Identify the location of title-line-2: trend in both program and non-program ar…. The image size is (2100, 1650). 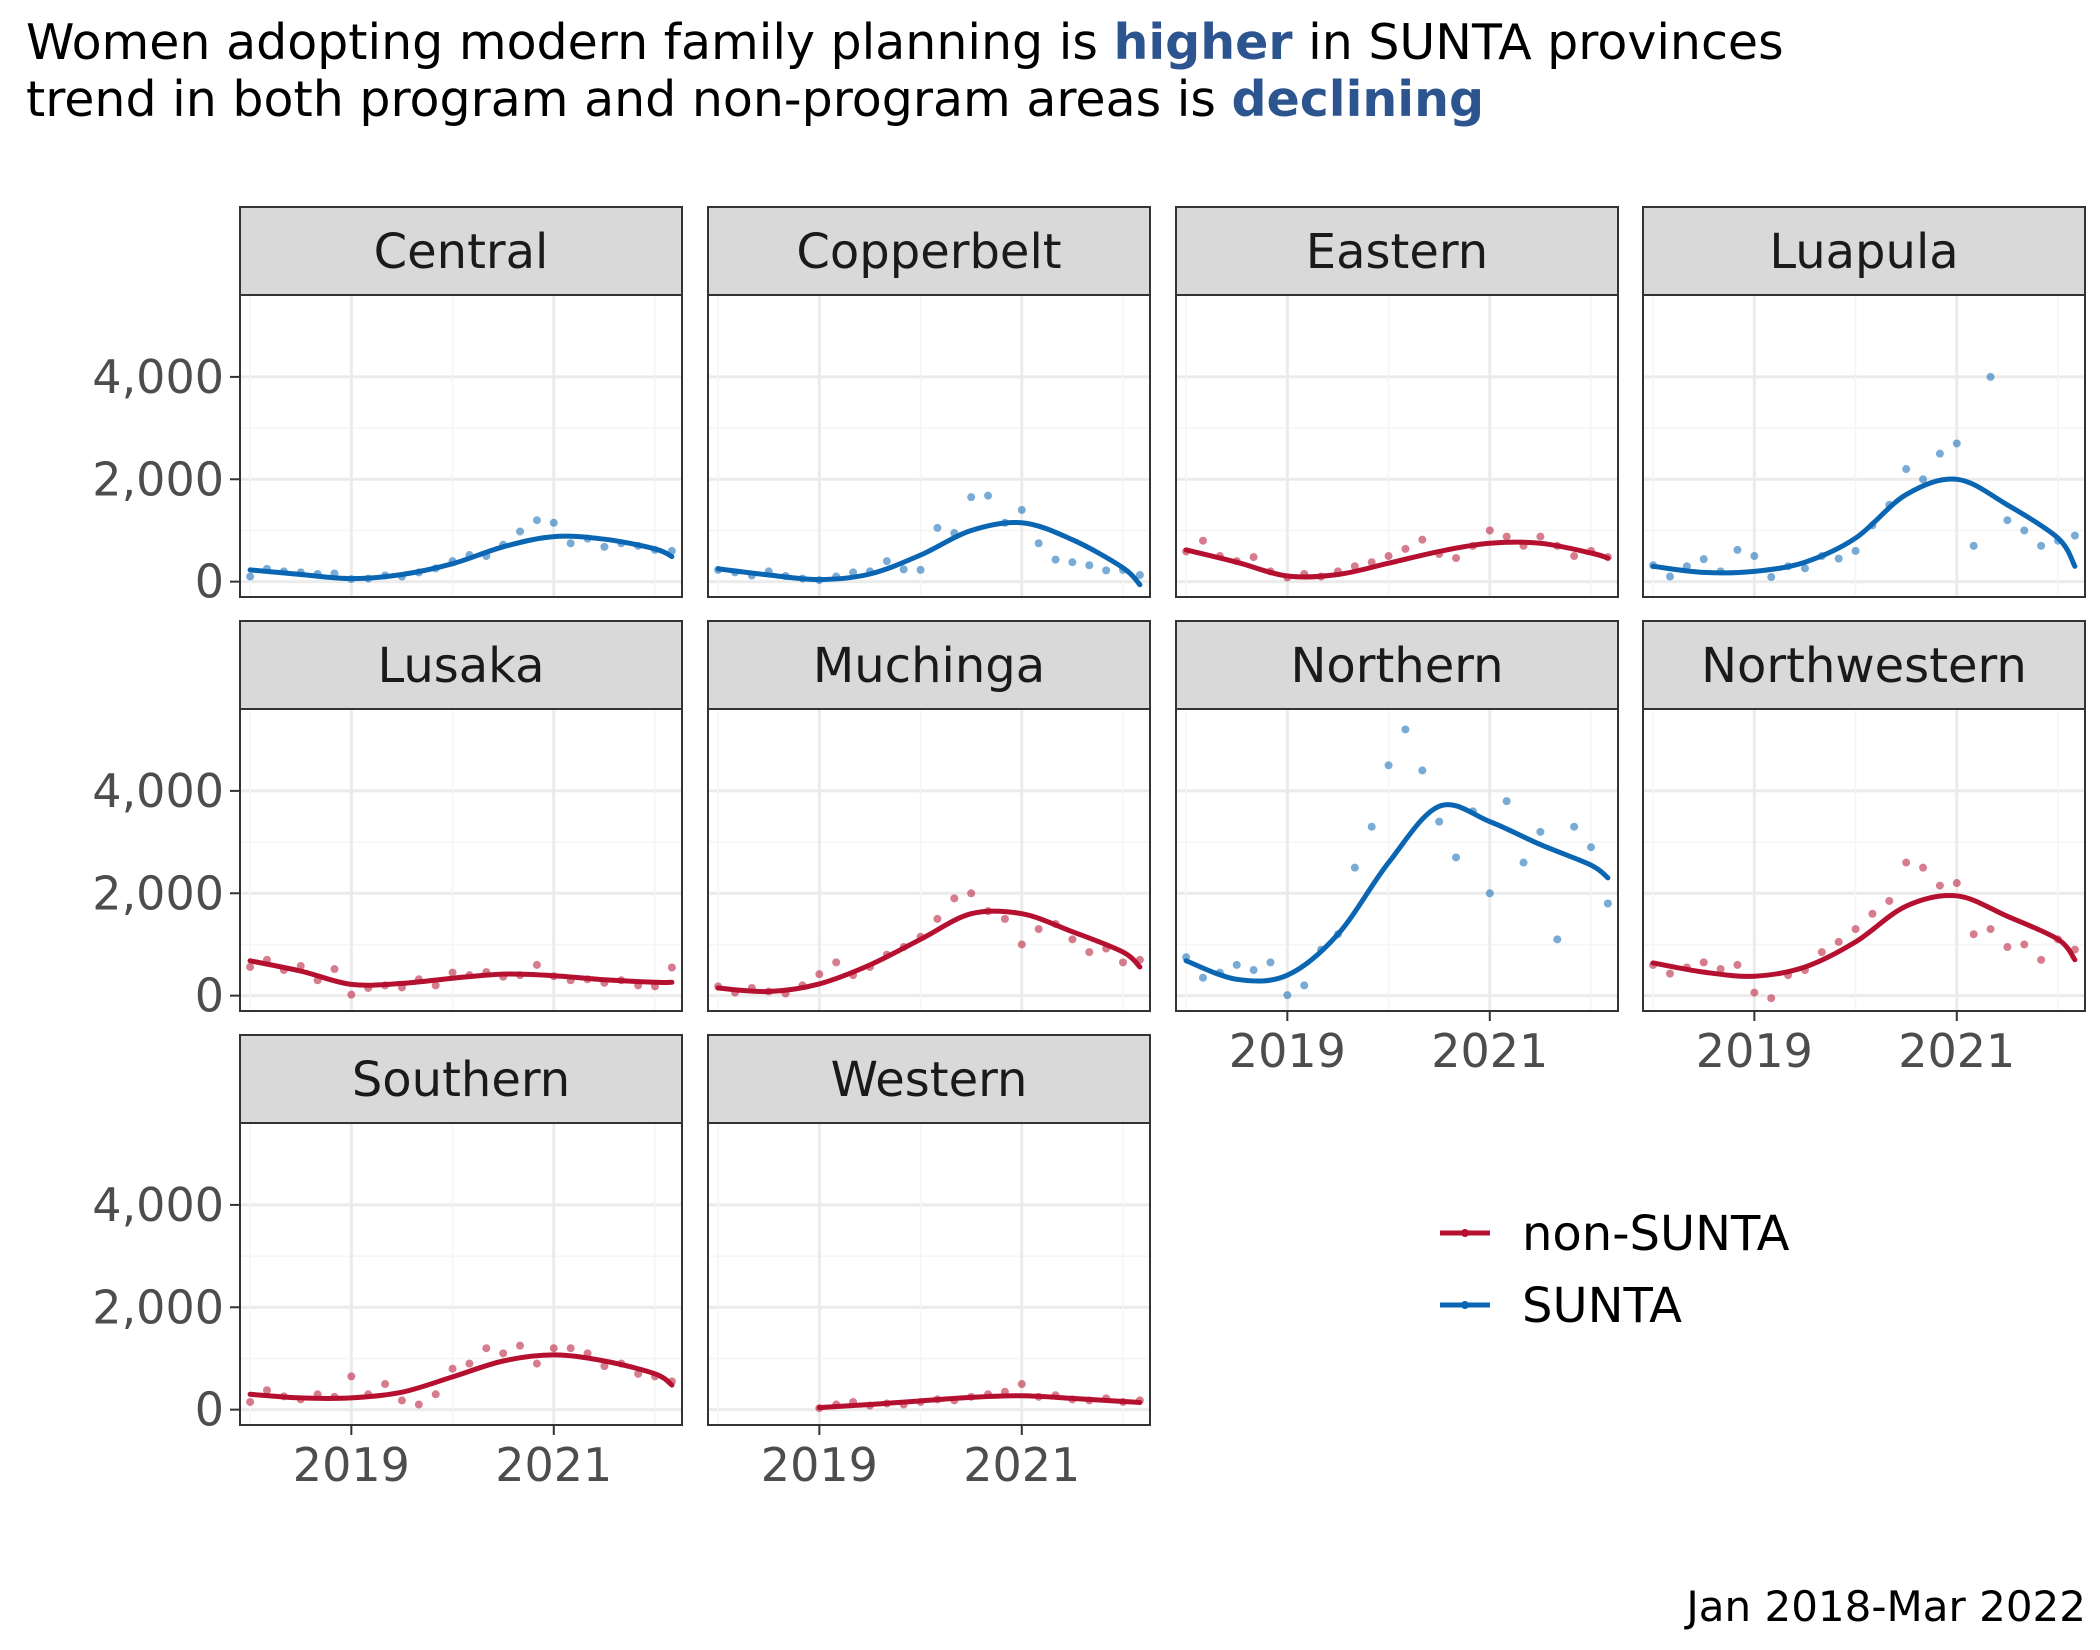
(905, 99).